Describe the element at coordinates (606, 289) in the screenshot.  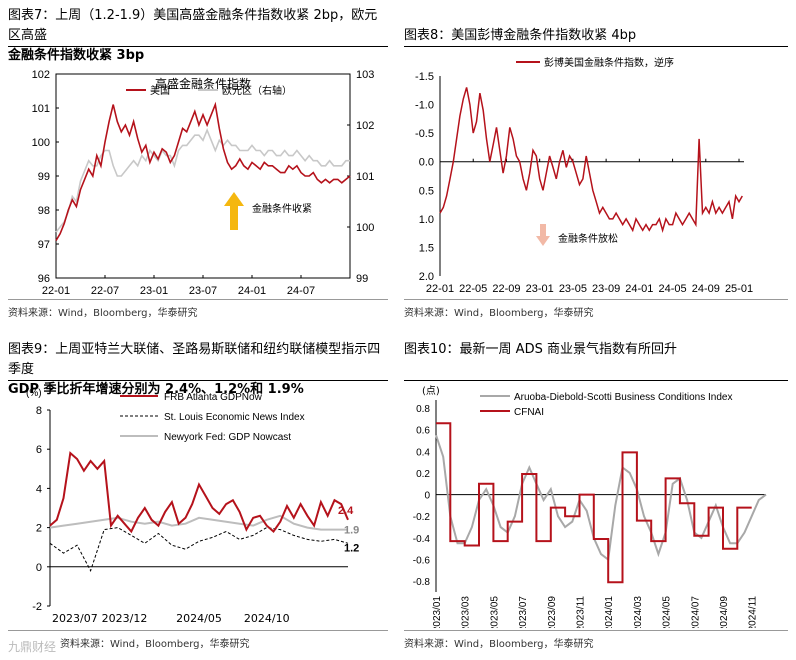
I see `x-tick-label: 23-09` at that location.